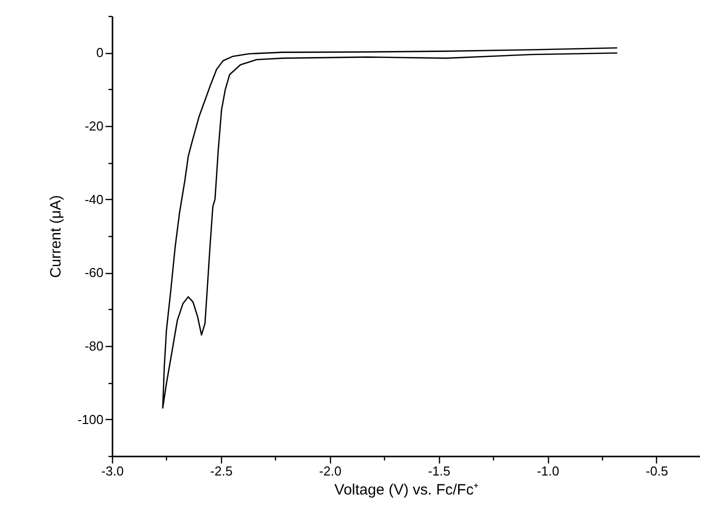 This screenshot has width=702, height=527. Describe the element at coordinates (55, 236) in the screenshot. I see `y-axis-title: Current (μA)` at that location.